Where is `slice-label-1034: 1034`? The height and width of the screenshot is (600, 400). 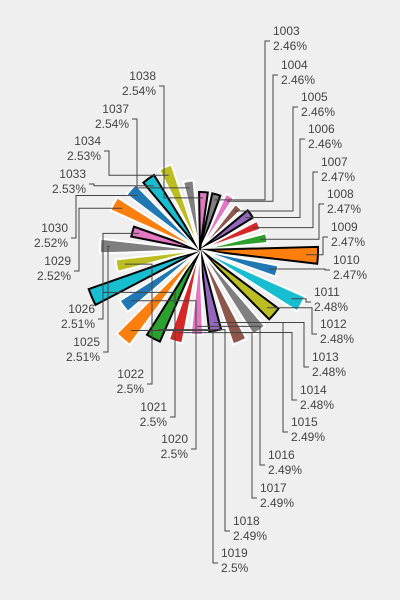
slice-label-1034: 1034 is located at coordinates (87, 141).